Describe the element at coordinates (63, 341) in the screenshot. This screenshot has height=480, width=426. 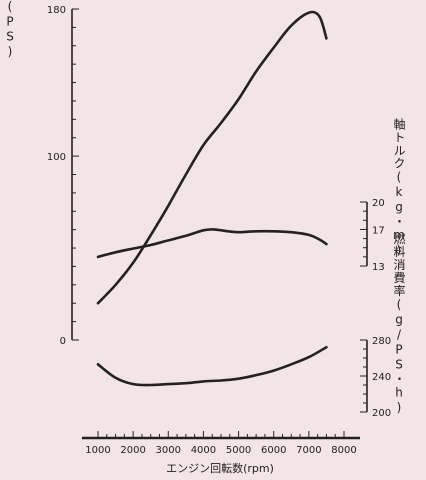
I see `power-tick-label: 0` at that location.